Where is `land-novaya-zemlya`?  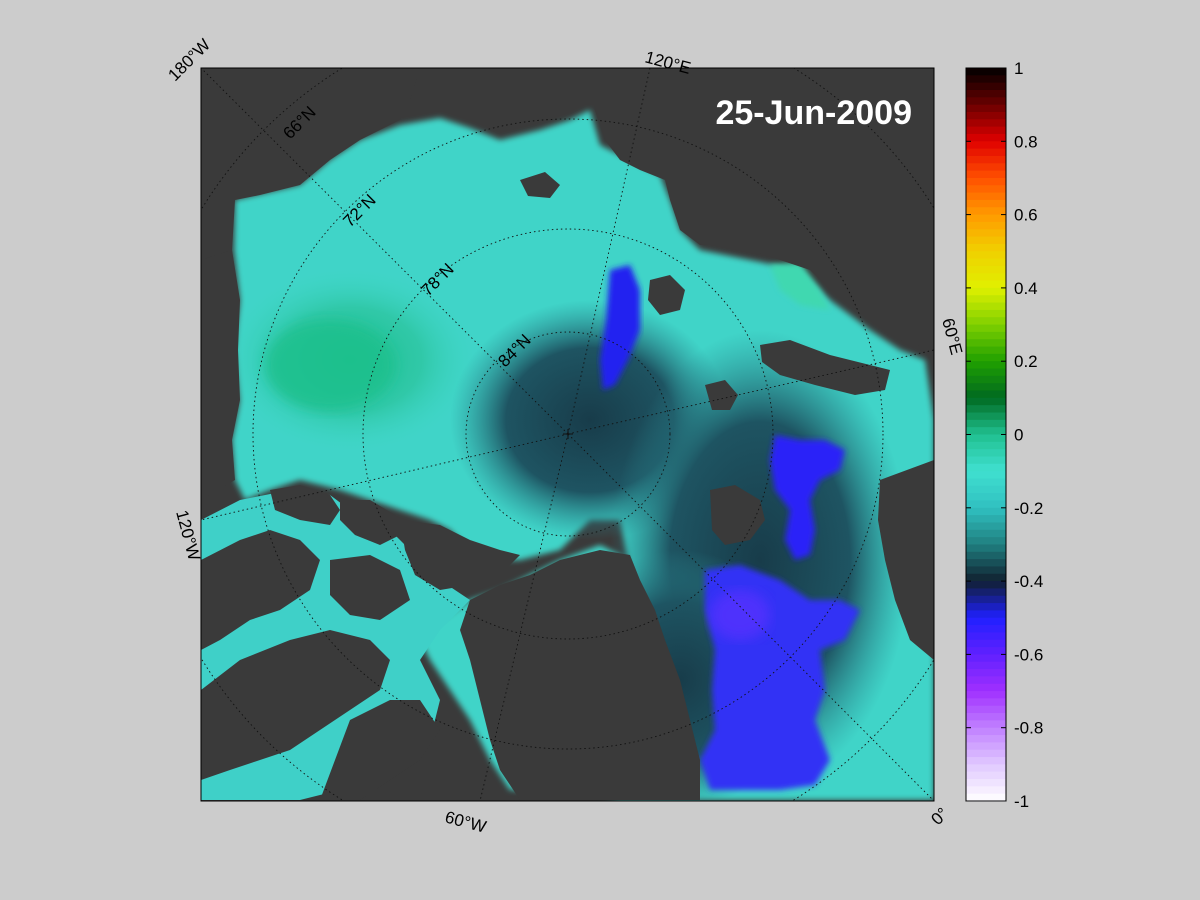
land-novaya-zemlya is located at coordinates (825, 367).